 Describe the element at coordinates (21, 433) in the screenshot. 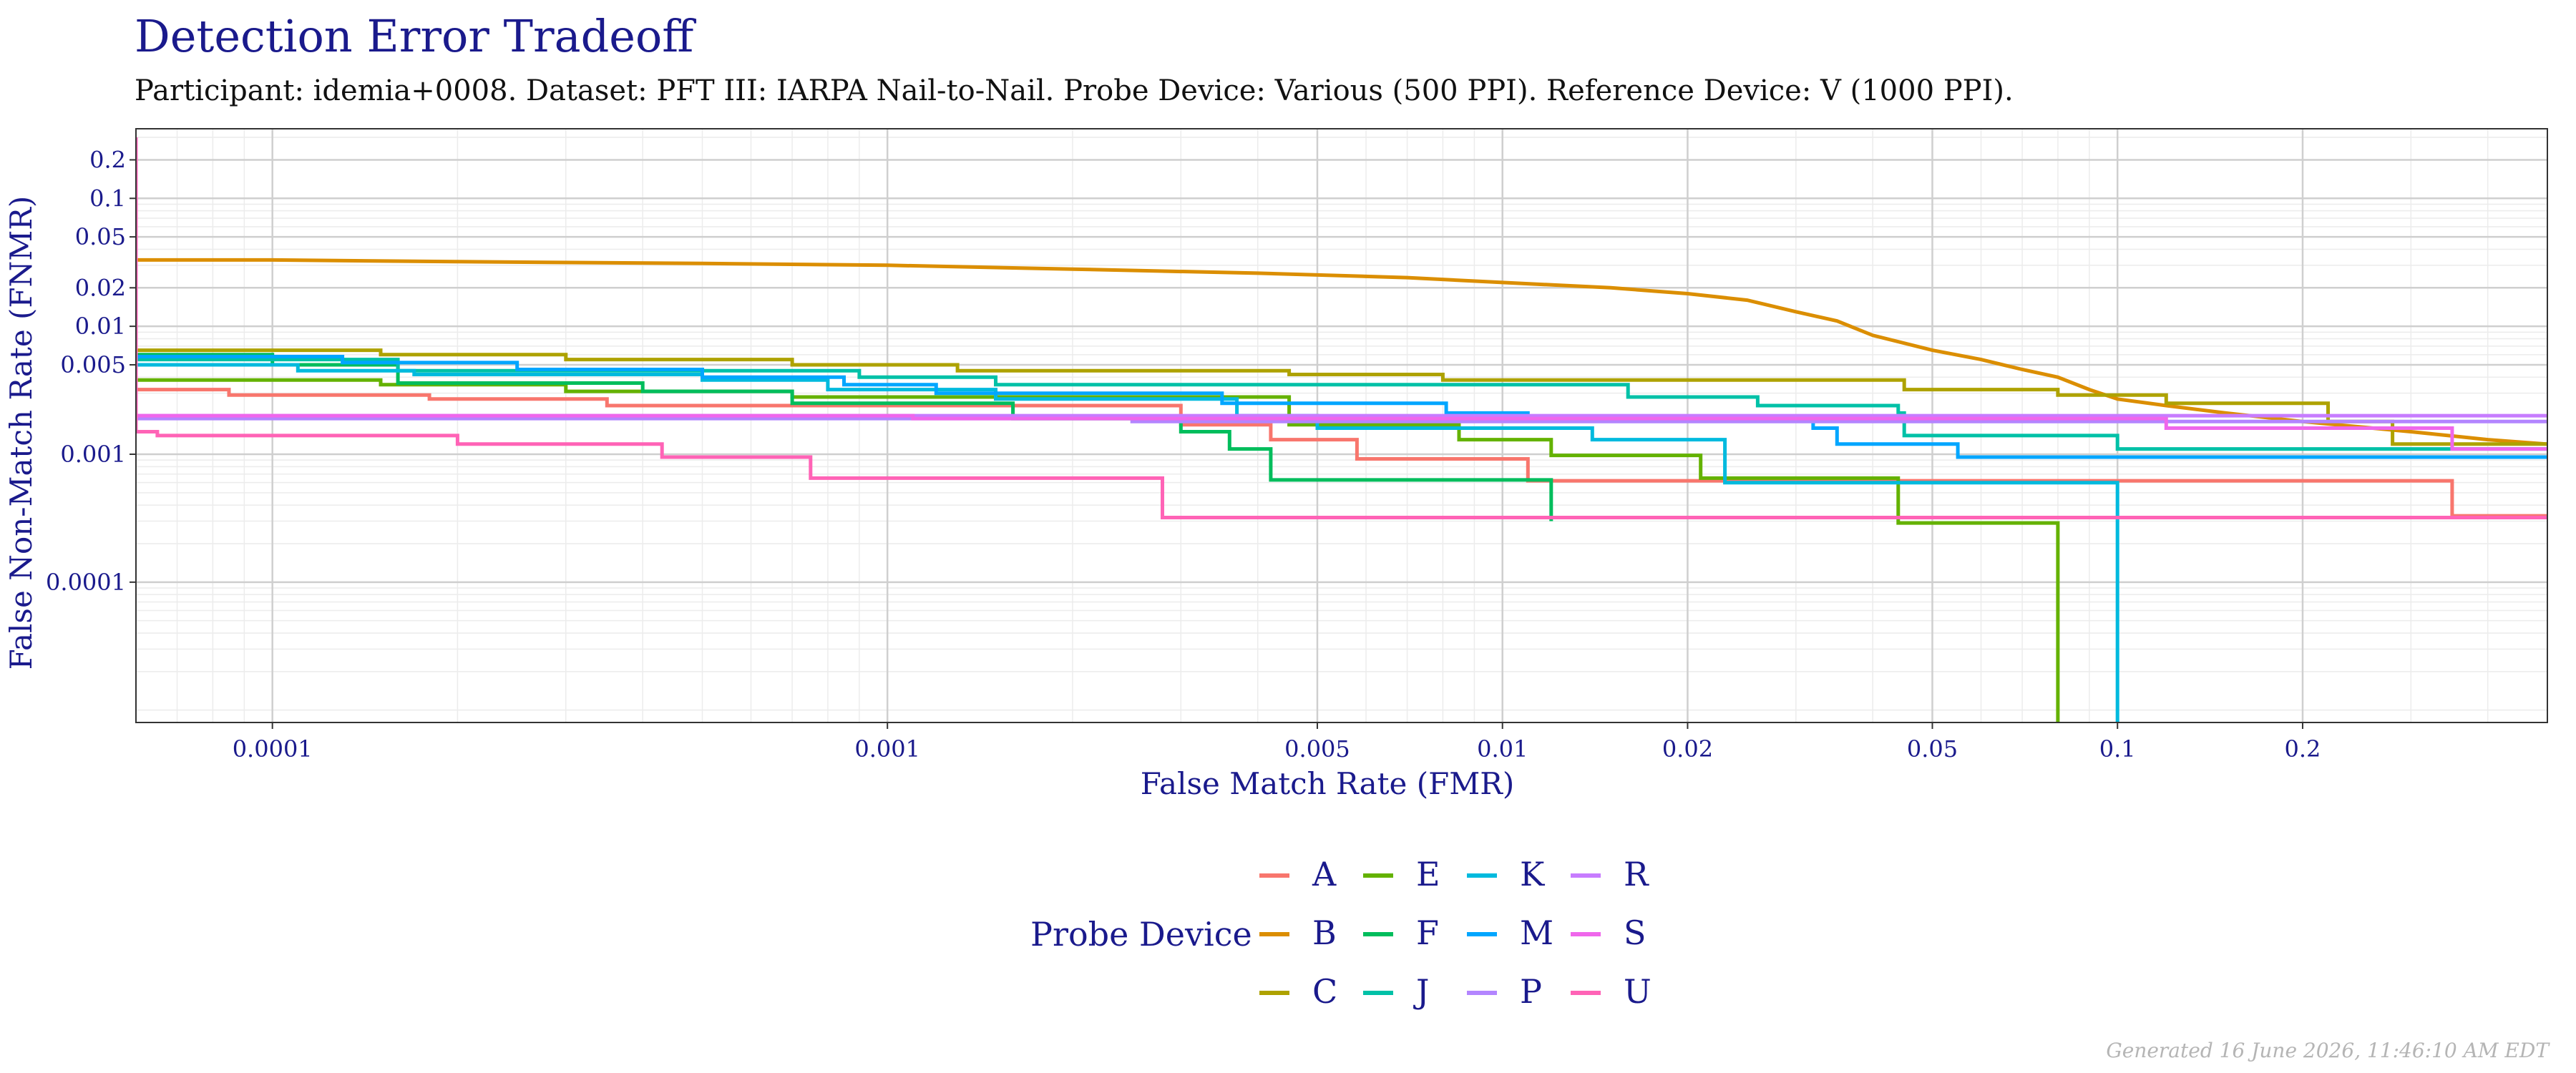

I see `y-axis-label: False Non-Match Rate (FNMR)` at that location.